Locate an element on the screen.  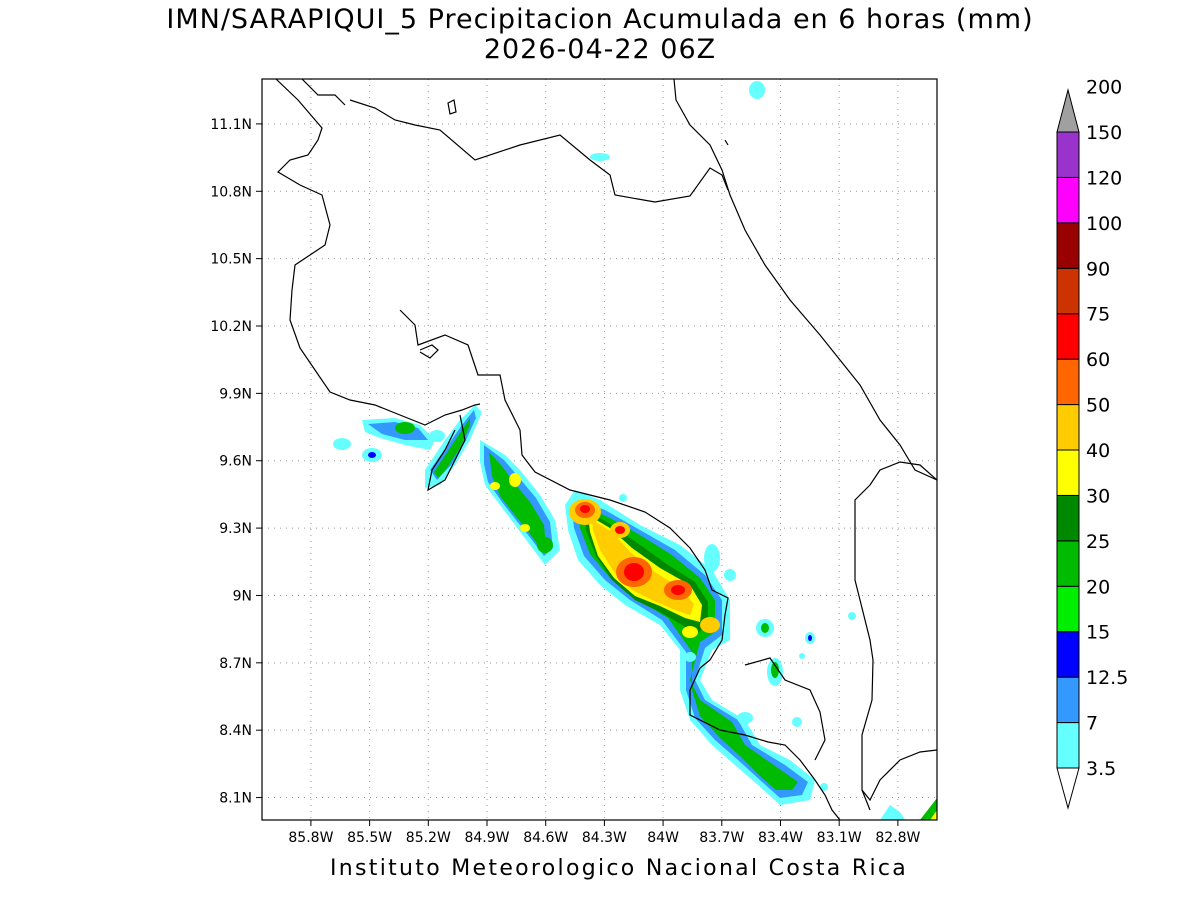
colorbar-level-label: 90 is located at coordinates (1098, 269).